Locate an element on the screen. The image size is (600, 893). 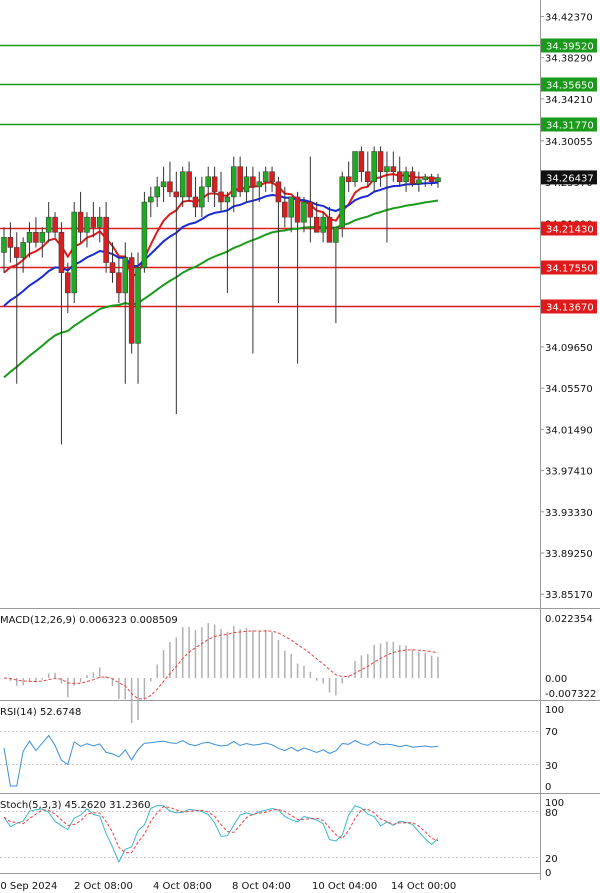
rsi-tick-100: 100 is located at coordinates (554, 710).